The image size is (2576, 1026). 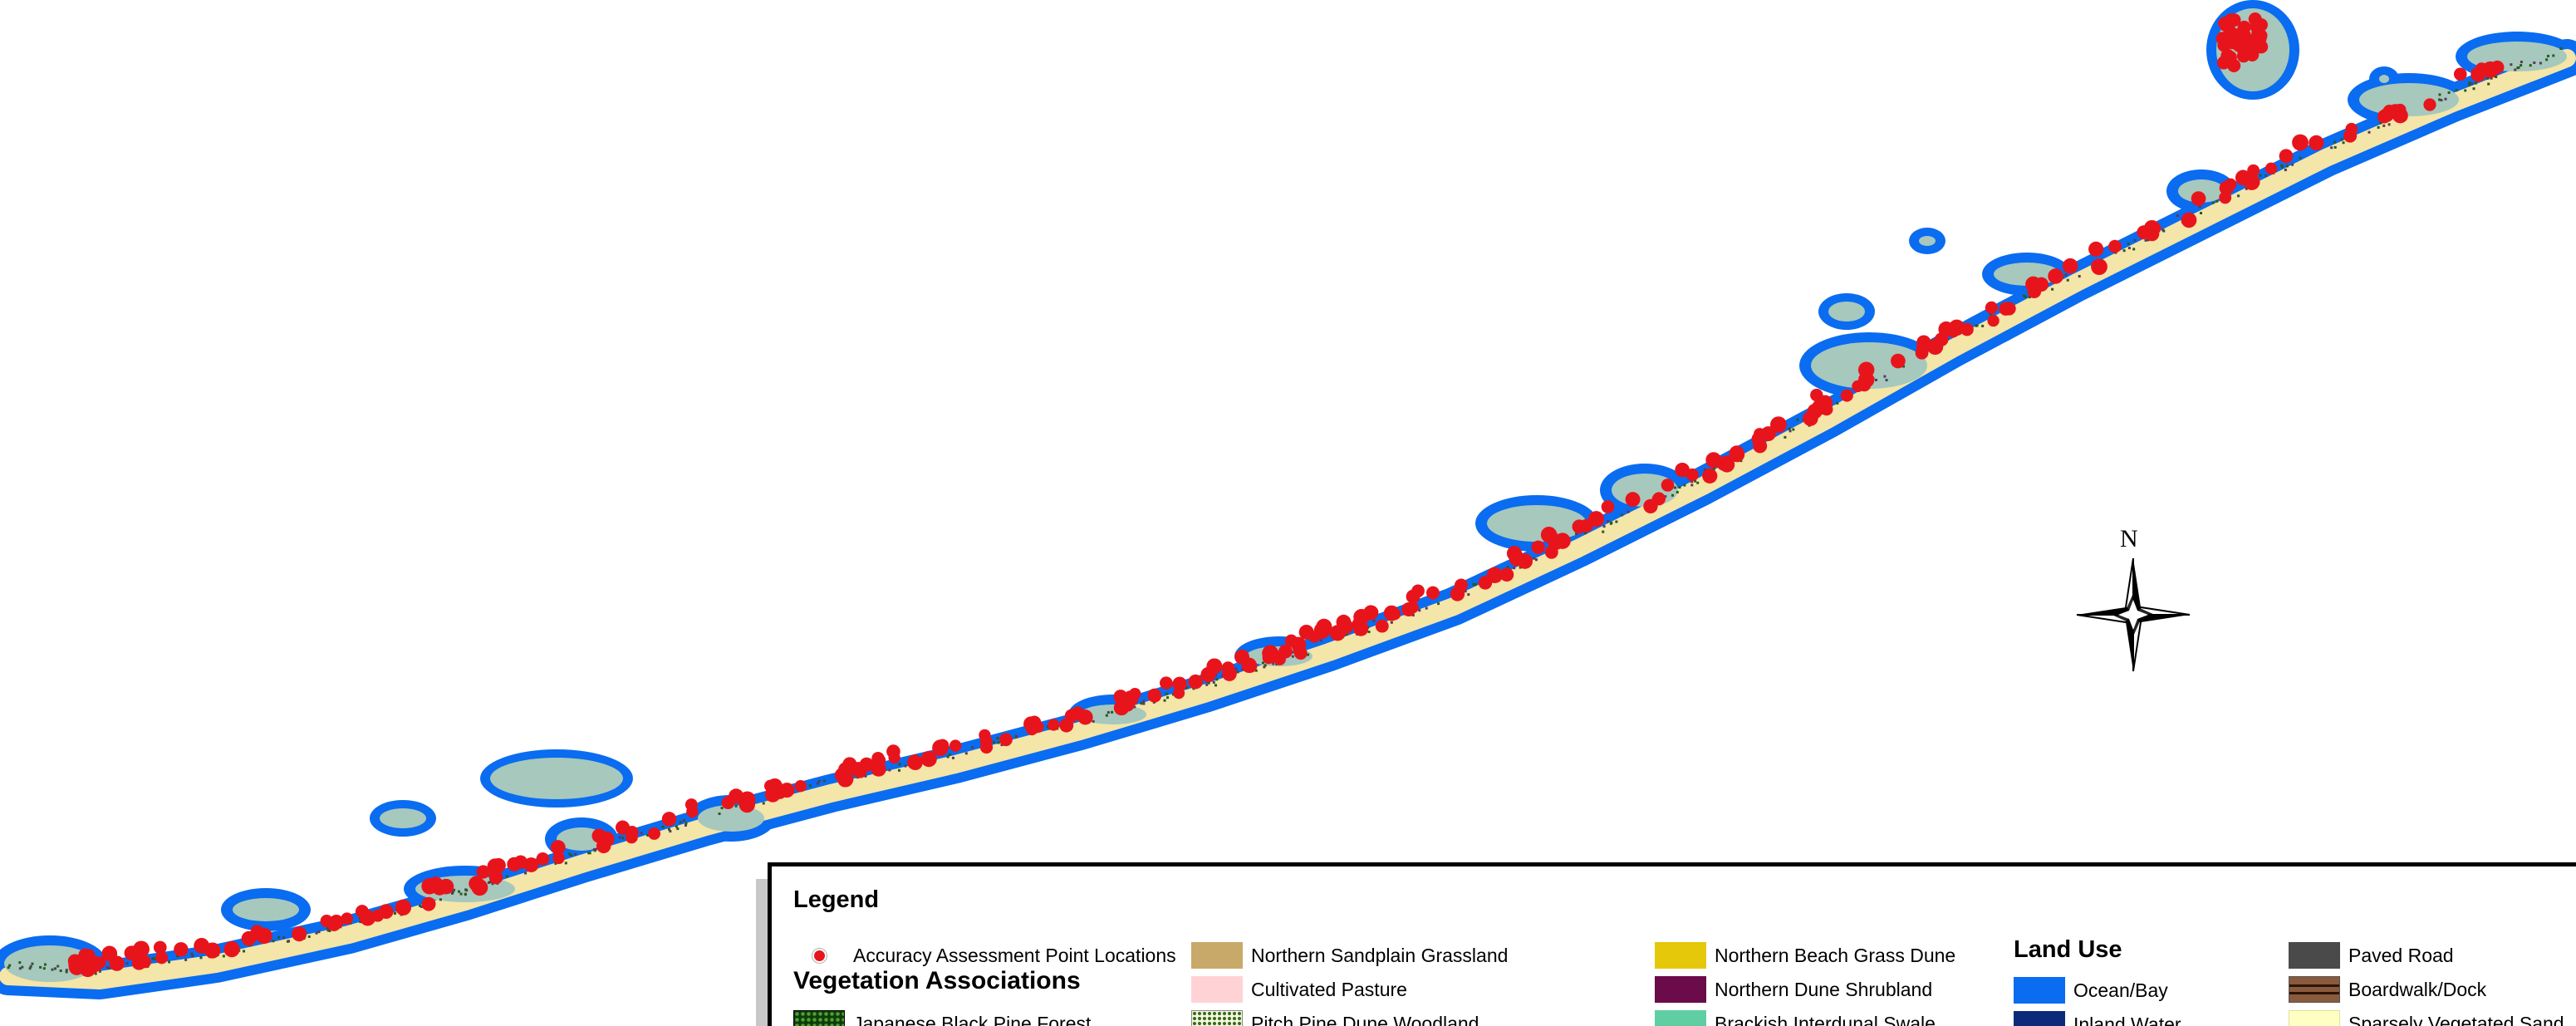 What do you see at coordinates (2314, 956) in the screenshot?
I see `paved-road-swatch` at bounding box center [2314, 956].